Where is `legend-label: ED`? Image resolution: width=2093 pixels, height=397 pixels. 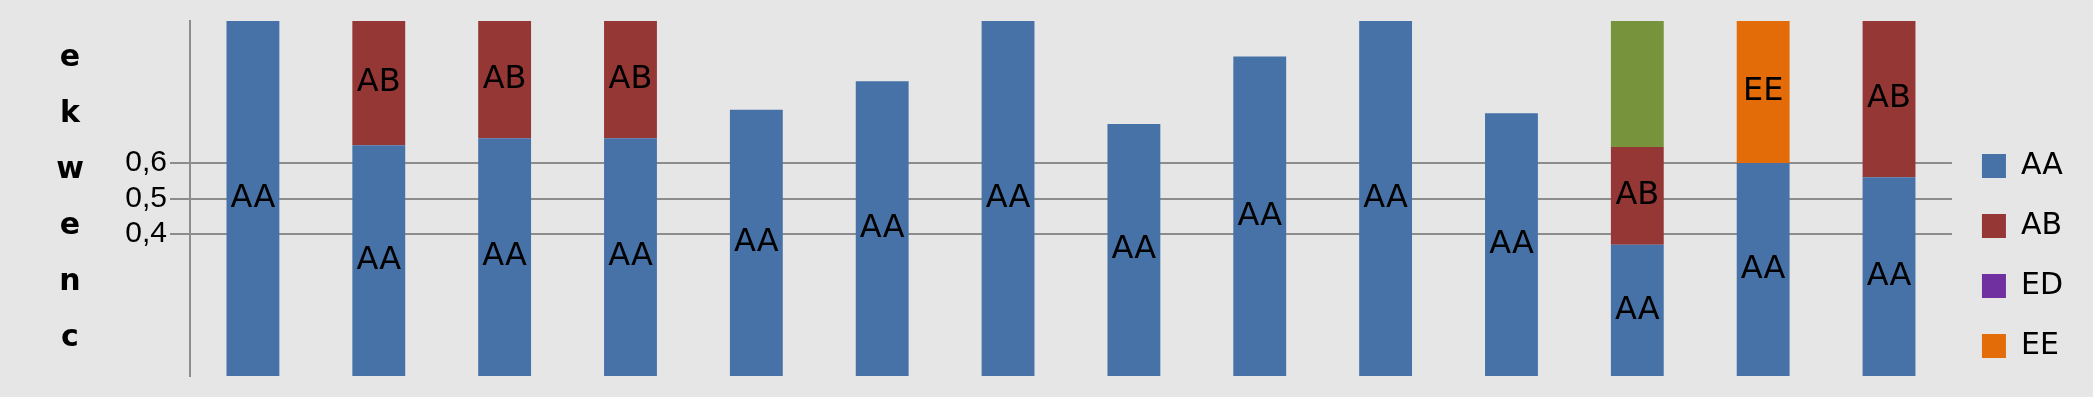
legend-label: ED is located at coordinates (2042, 283).